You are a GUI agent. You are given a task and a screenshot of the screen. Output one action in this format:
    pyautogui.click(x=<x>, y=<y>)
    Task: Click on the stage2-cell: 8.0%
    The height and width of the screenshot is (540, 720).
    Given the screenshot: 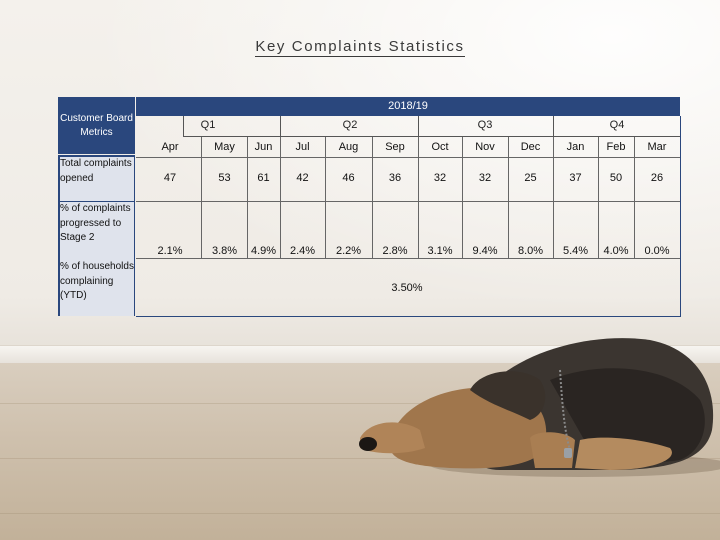 What is the action you would take?
    pyautogui.click(x=530, y=251)
    